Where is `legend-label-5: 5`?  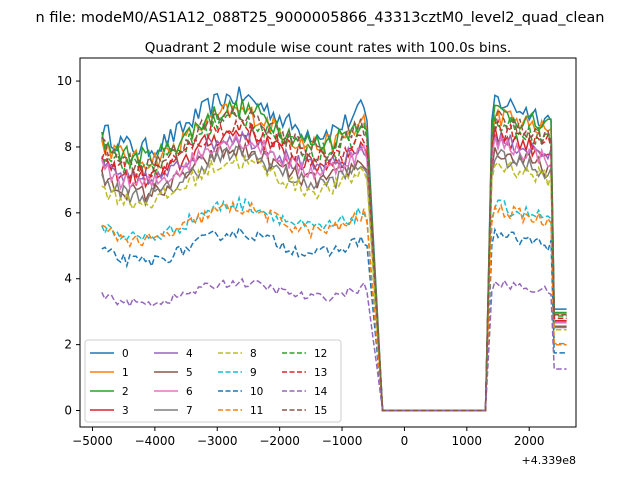 legend-label-5: 5 is located at coordinates (189, 373).